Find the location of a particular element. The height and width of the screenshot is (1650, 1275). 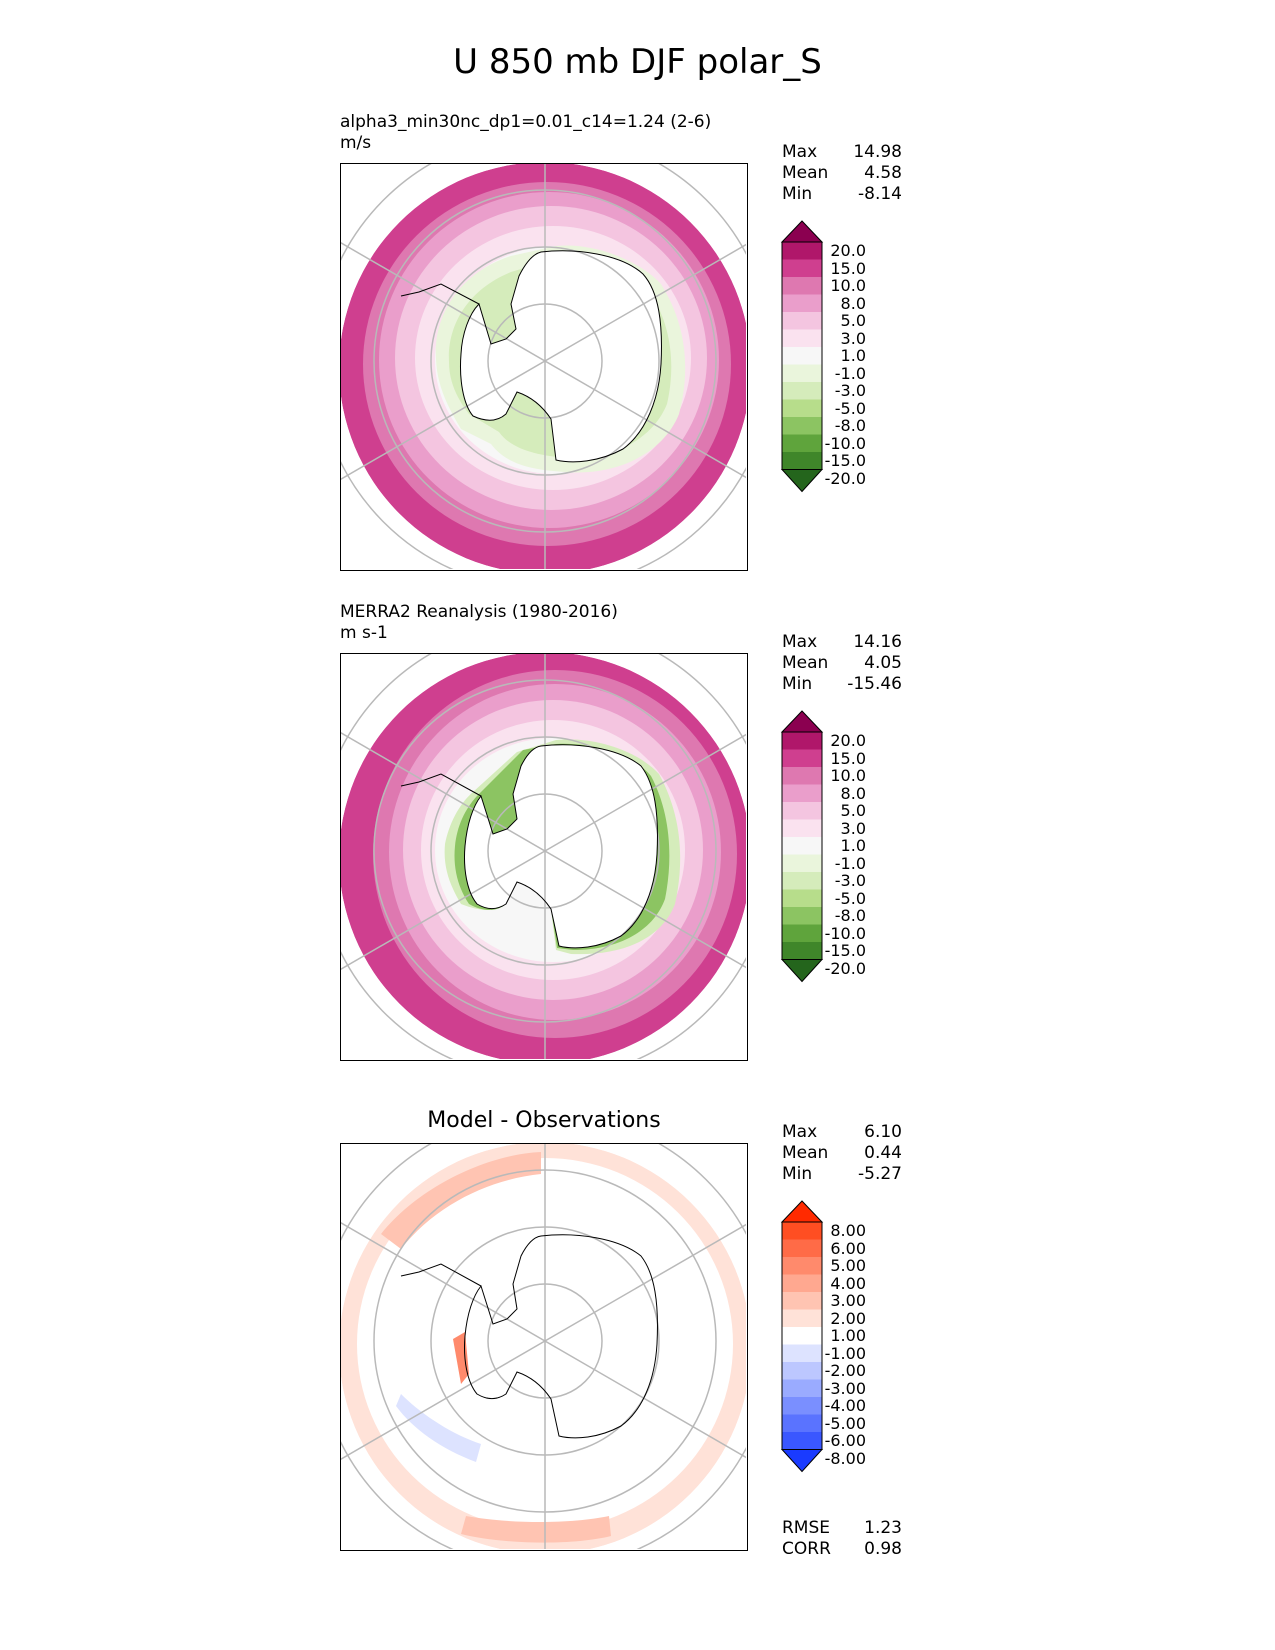

cbar-label: 5.00 is located at coordinates (848, 1265).